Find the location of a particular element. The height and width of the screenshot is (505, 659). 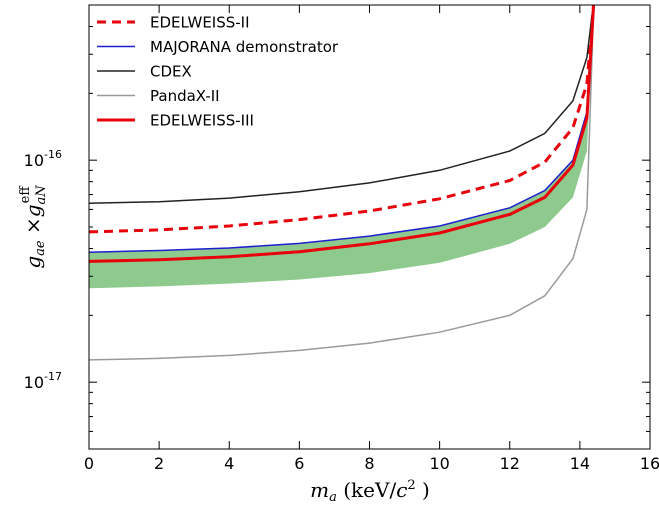

x-tick-label: 14 is located at coordinates (580, 463).